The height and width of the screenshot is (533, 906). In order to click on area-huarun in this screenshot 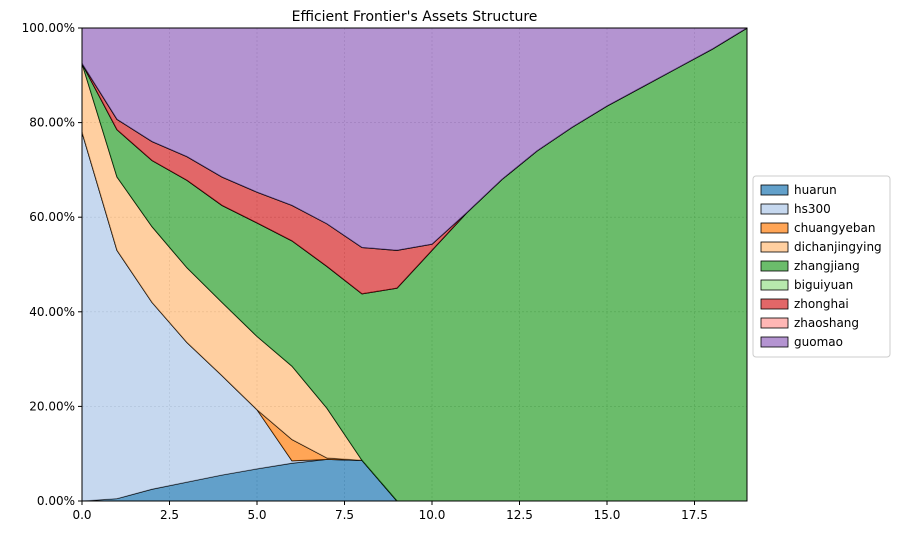, I will do `click(414, 480)`.